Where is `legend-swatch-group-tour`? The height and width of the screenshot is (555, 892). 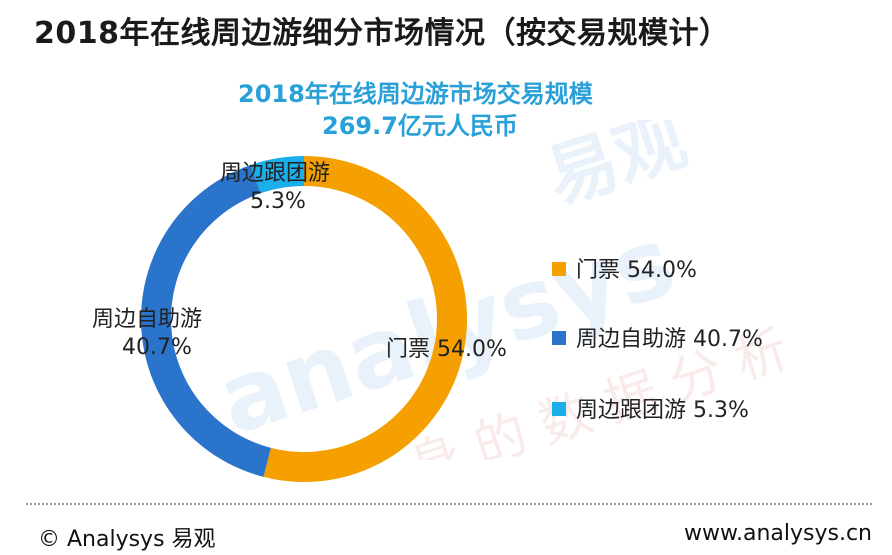 legend-swatch-group-tour is located at coordinates (559, 409).